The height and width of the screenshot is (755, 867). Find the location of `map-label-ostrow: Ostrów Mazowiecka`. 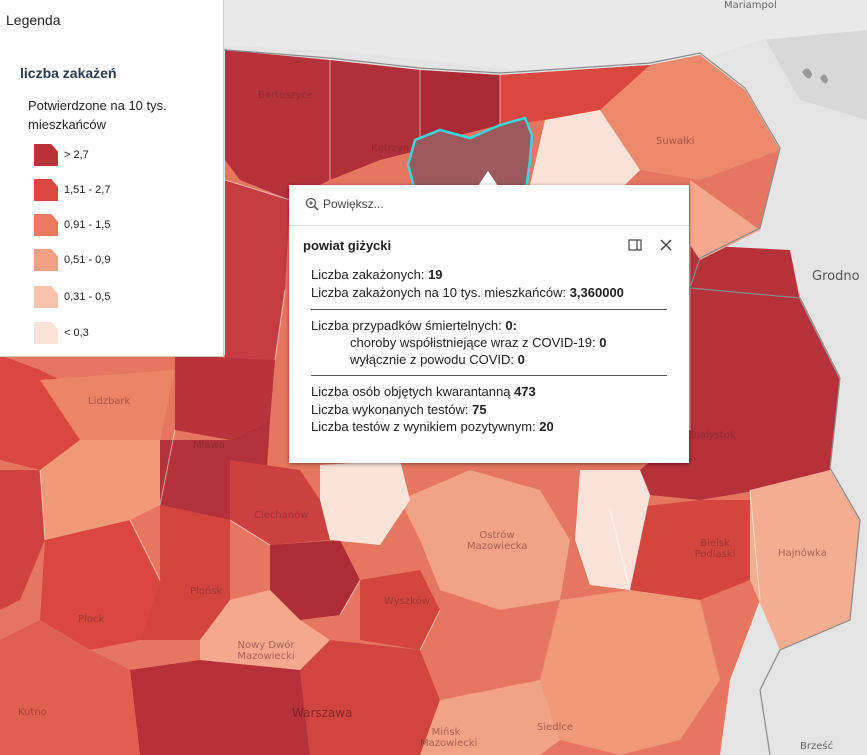

map-label-ostrow: Ostrów Mazowiecka is located at coordinates (497, 541).